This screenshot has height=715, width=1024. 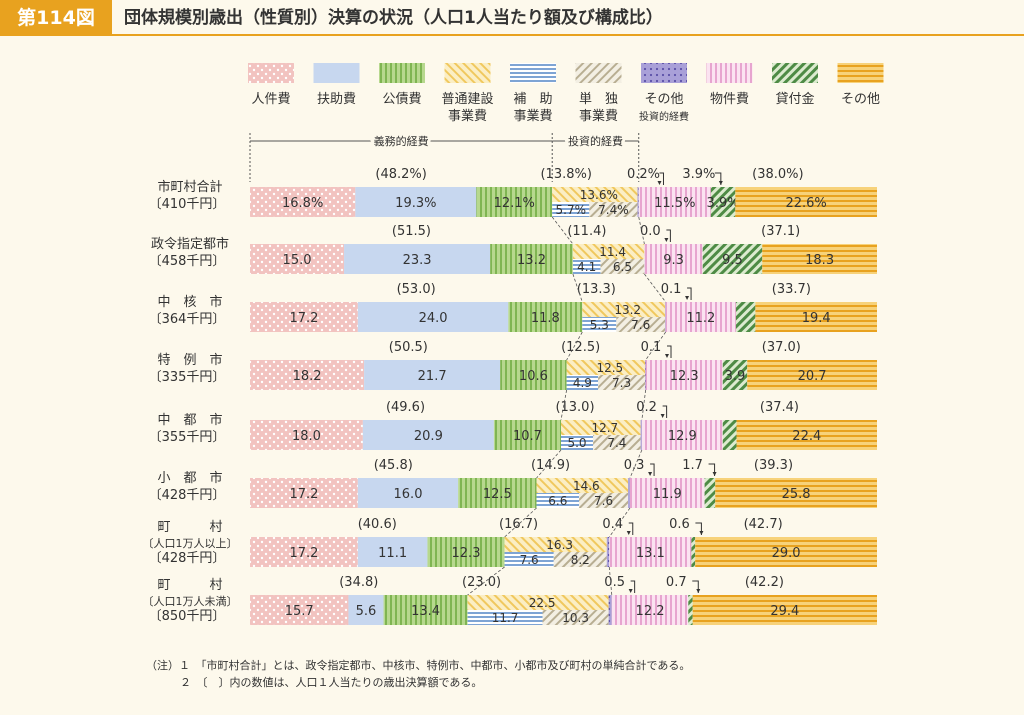 What do you see at coordinates (190, 543) in the screenshot?
I see `row-category-sublabel: 〔人口1万人以上〕` at bounding box center [190, 543].